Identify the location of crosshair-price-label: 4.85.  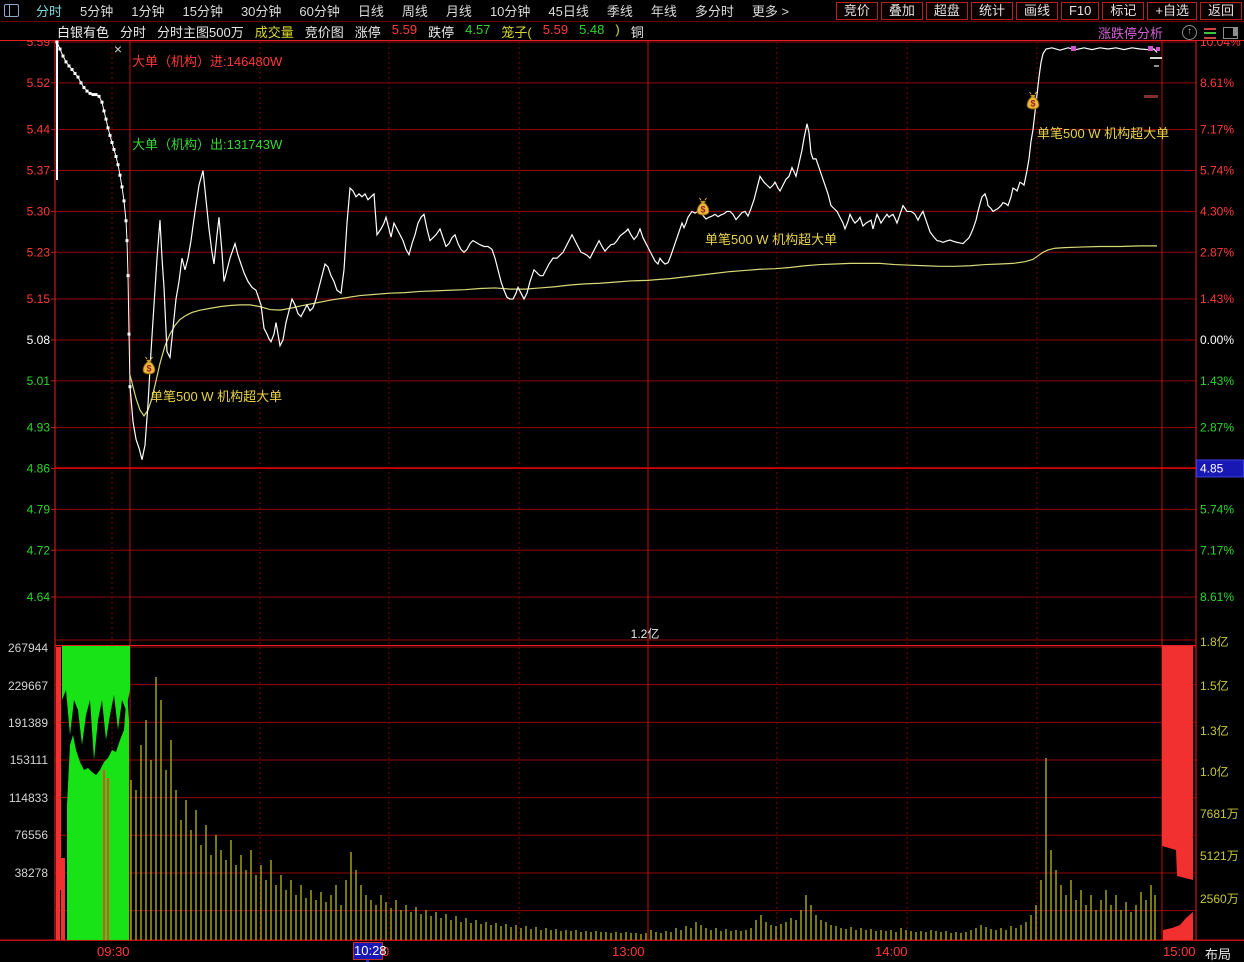
(1212, 468).